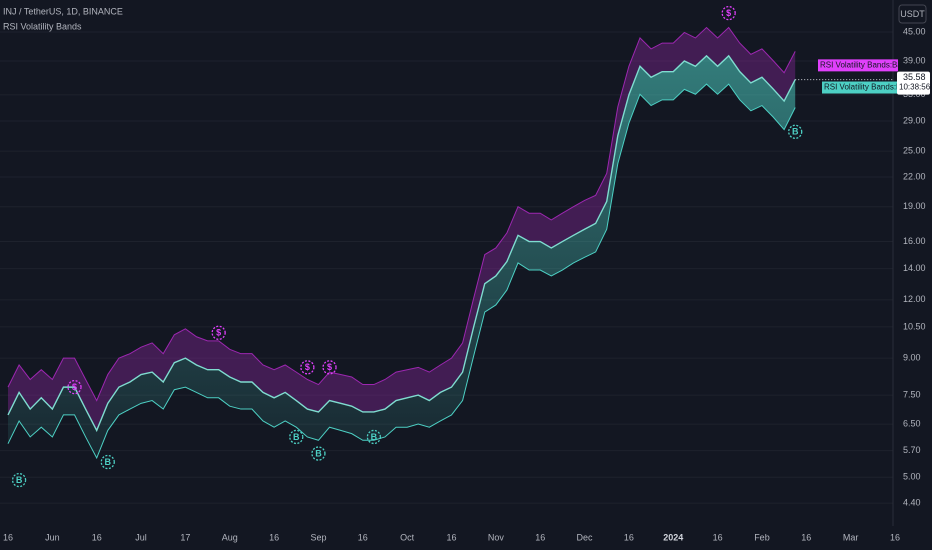 The height and width of the screenshot is (550, 932). Describe the element at coordinates (914, 299) in the screenshot. I see `y-tick-label: 12.00` at that location.